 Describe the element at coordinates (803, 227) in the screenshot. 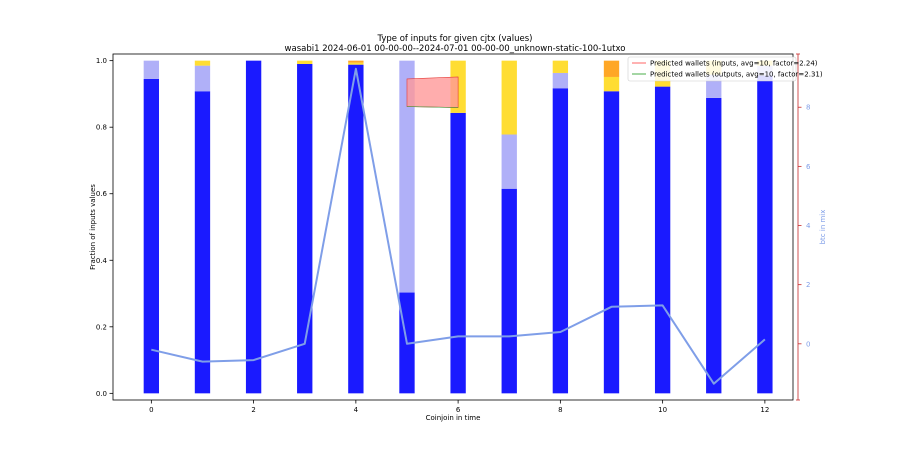

I see `secondary-y-axis: 0 2 4 6 8` at that location.